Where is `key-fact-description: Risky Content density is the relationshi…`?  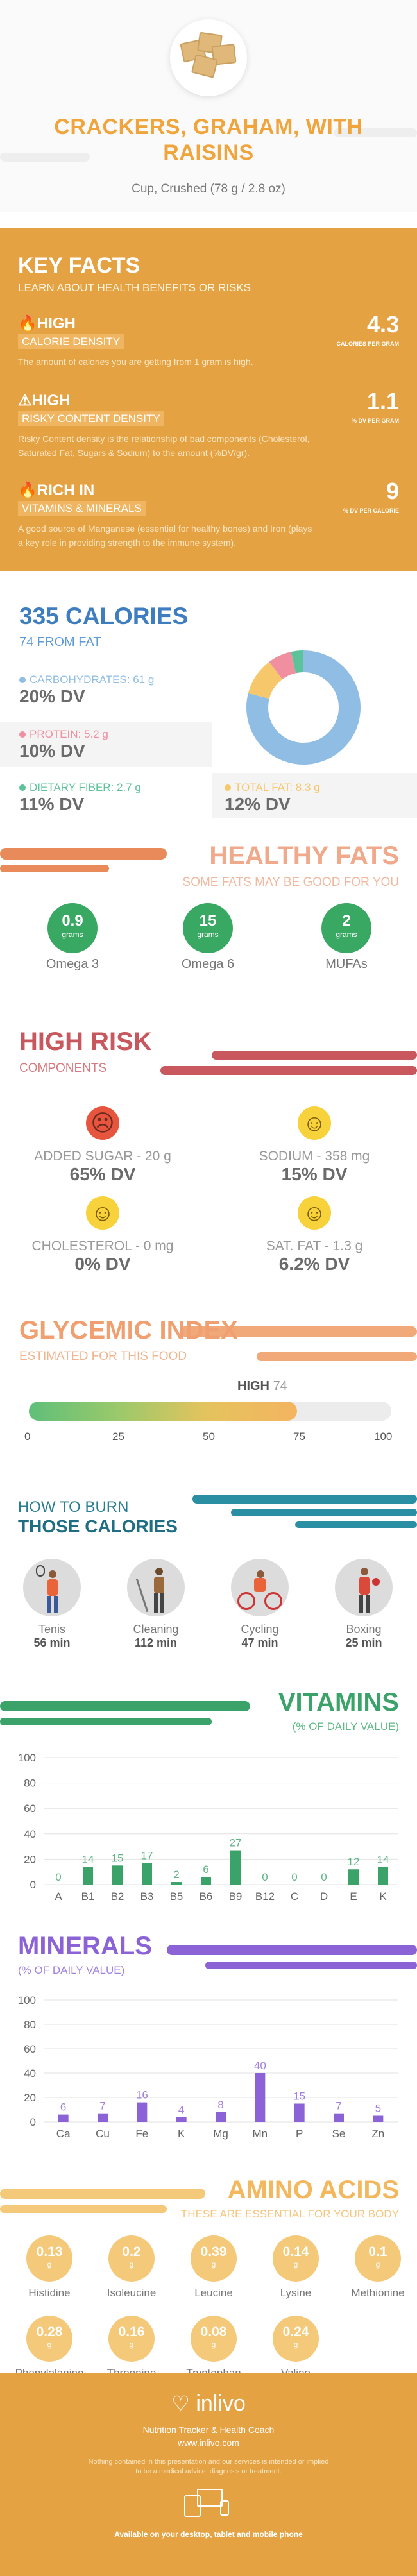
key-fact-description: Risky Content density is the relationshi… is located at coordinates (164, 446).